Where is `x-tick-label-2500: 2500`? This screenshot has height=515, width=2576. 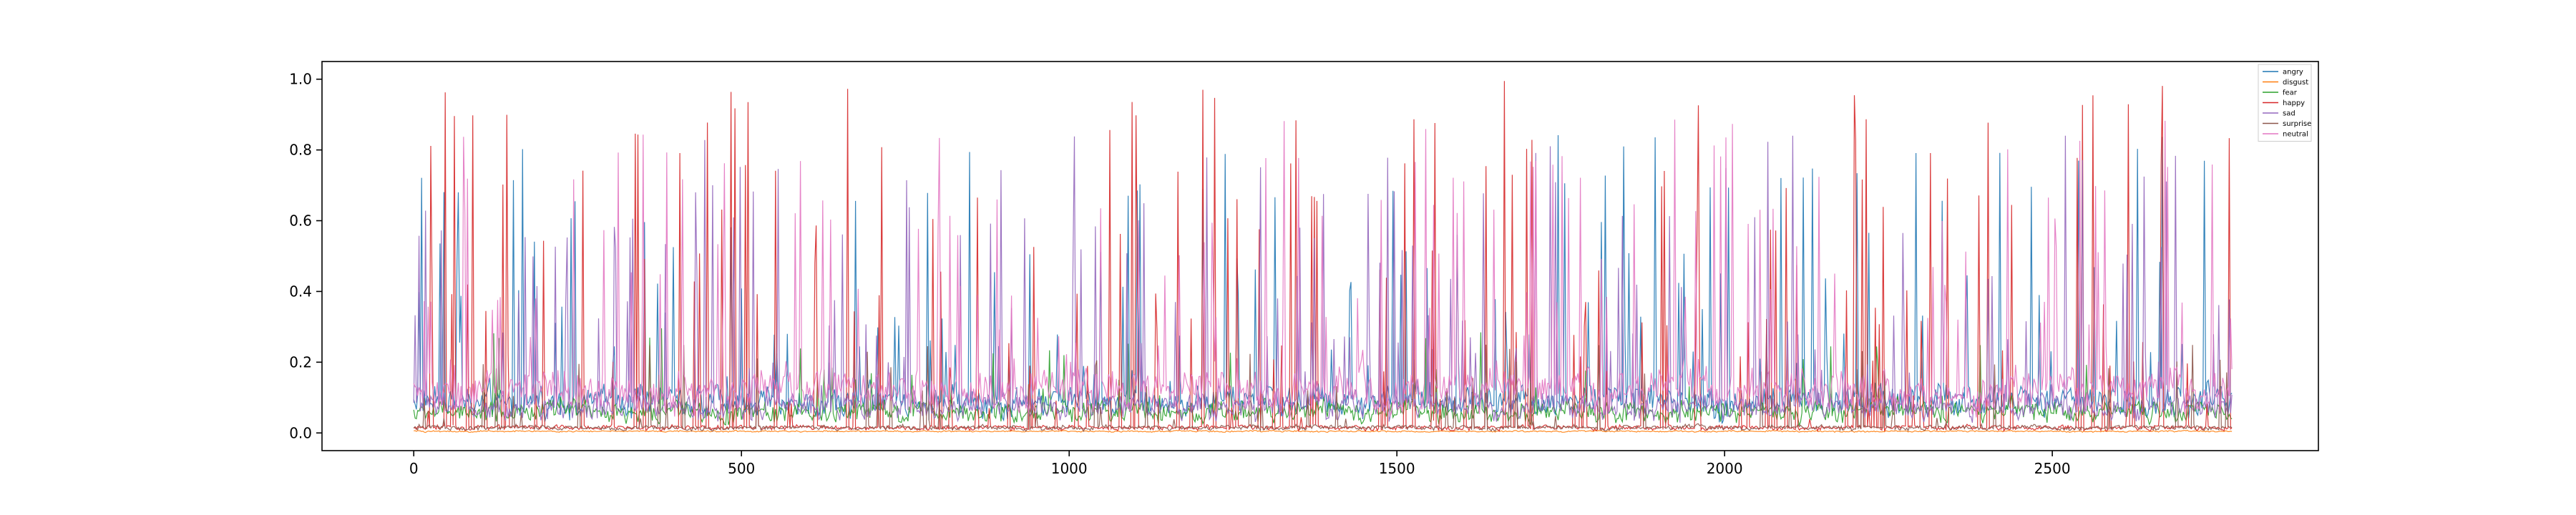
x-tick-label-2500: 2500 is located at coordinates (2052, 469).